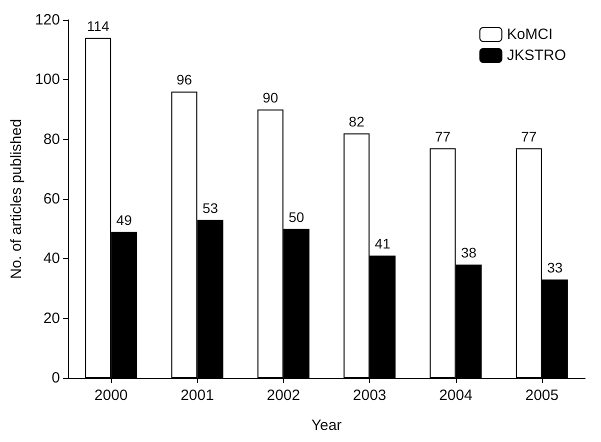  I want to click on x-tick-label: 2000, so click(111, 395).